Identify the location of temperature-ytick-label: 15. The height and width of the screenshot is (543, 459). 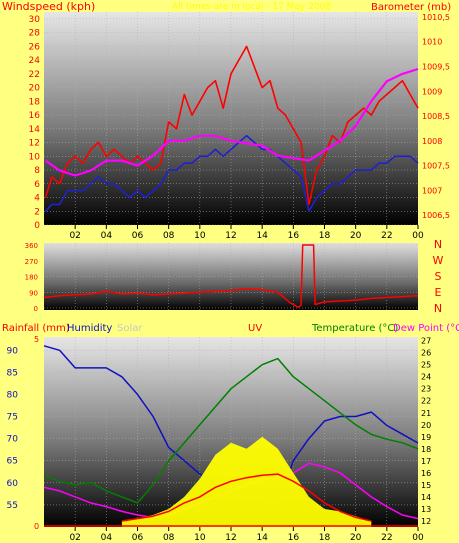
(426, 485).